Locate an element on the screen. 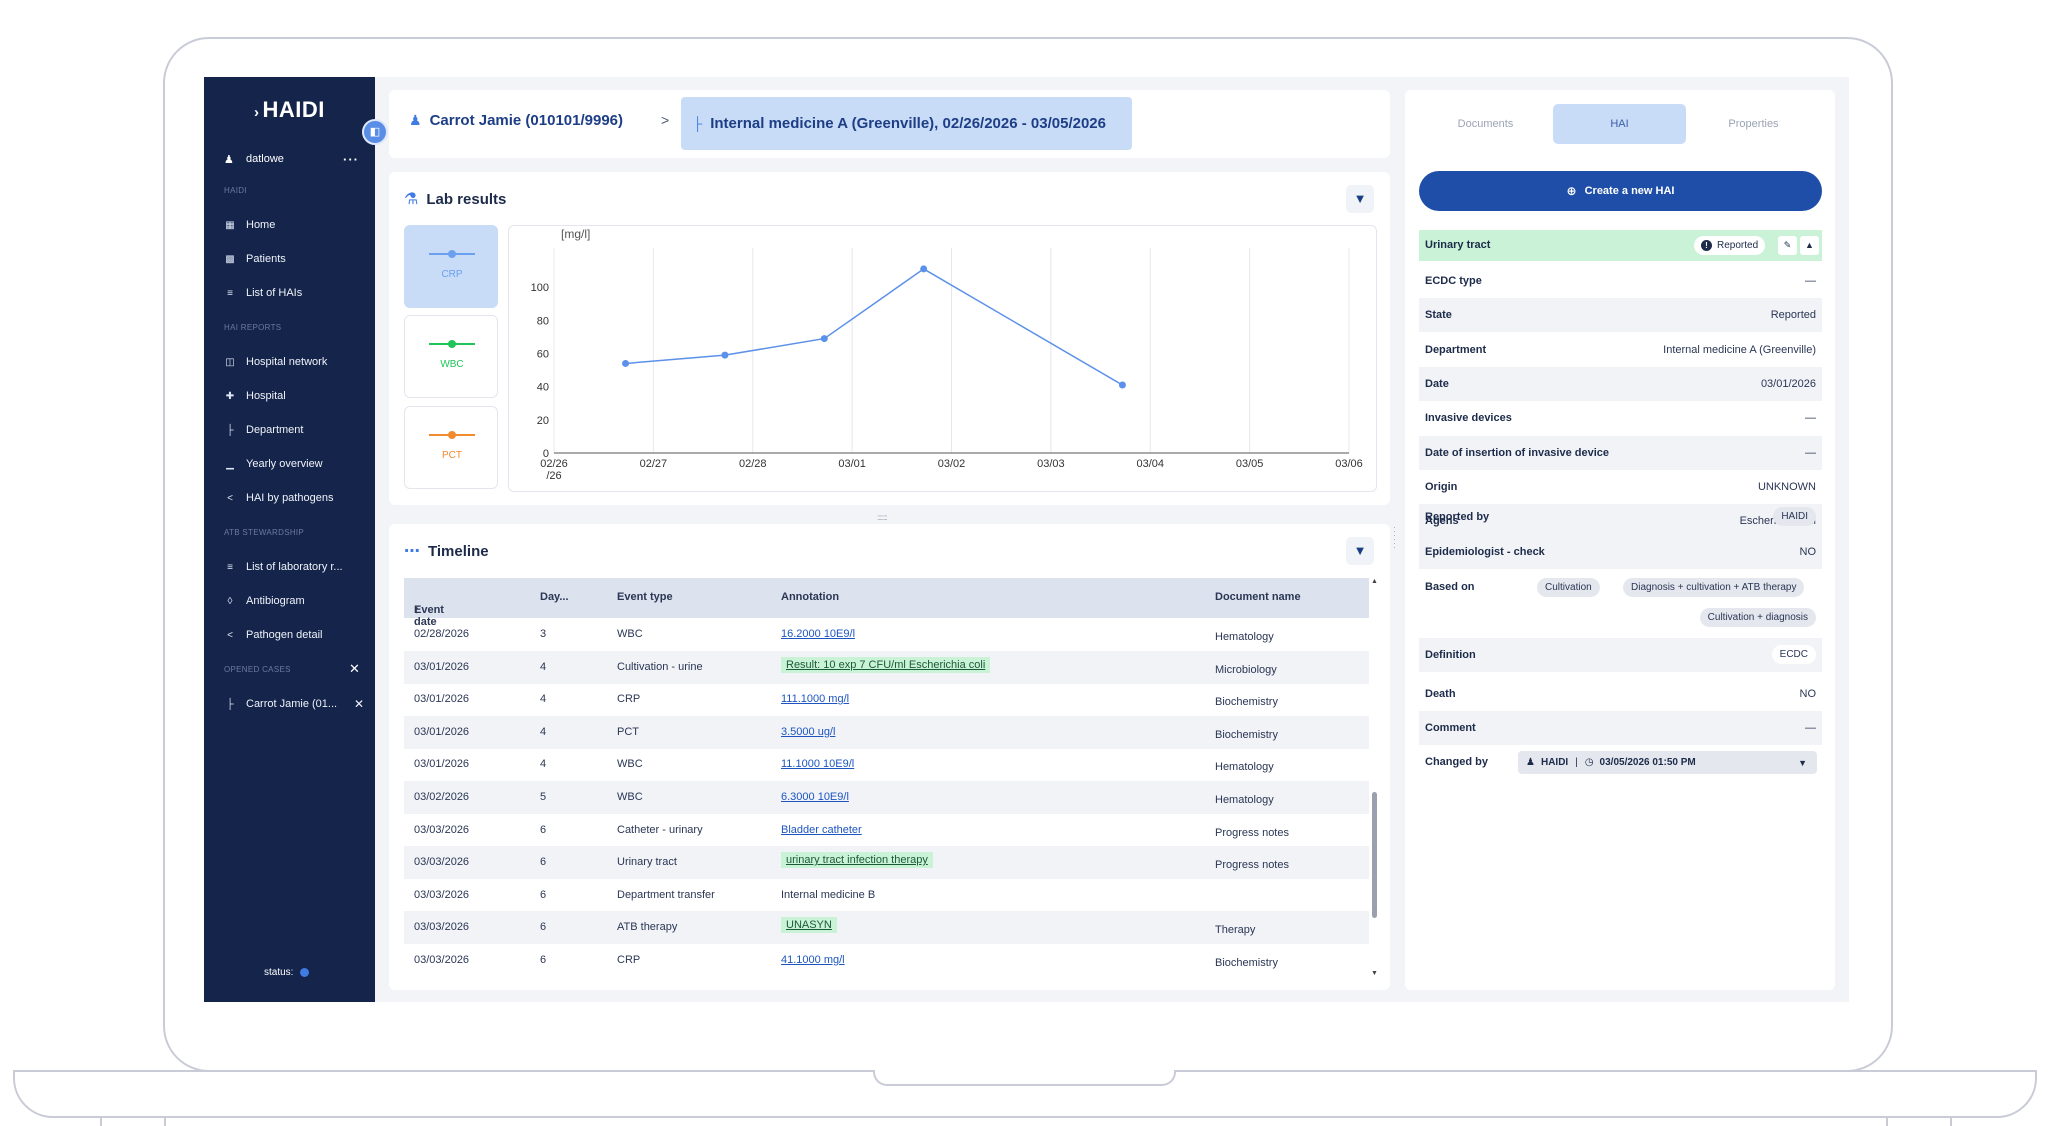 The width and height of the screenshot is (2050, 1126). timeline-filter-button: ▼ is located at coordinates (1360, 551).